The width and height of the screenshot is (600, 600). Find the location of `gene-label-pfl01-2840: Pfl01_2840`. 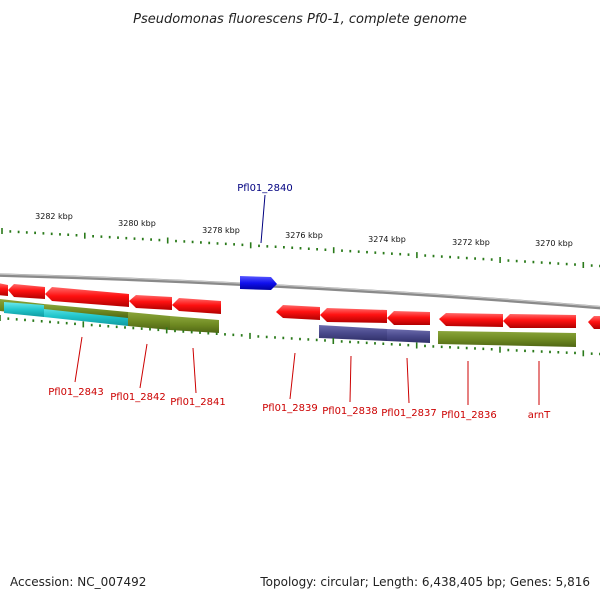

gene-label-pfl01-2840: Pfl01_2840 is located at coordinates (265, 188).